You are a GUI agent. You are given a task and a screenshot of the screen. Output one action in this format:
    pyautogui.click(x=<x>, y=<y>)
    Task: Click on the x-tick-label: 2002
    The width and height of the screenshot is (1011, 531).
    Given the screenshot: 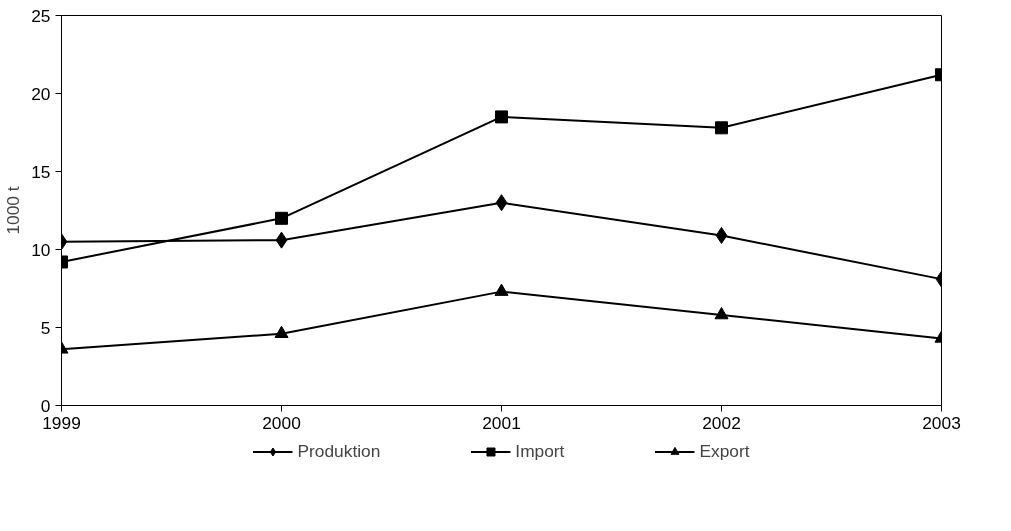 What is the action you would take?
    pyautogui.click(x=721, y=422)
    